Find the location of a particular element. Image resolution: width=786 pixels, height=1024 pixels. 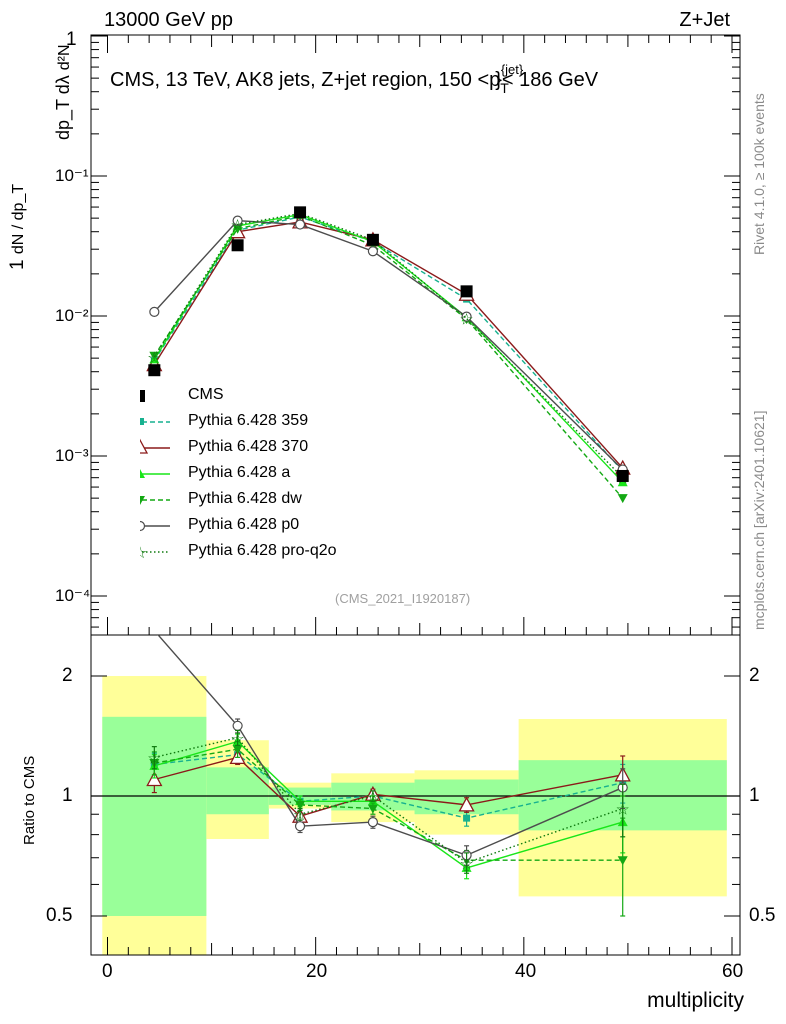

ratio-ytick-right-0: 0.5 is located at coordinates (762, 915).